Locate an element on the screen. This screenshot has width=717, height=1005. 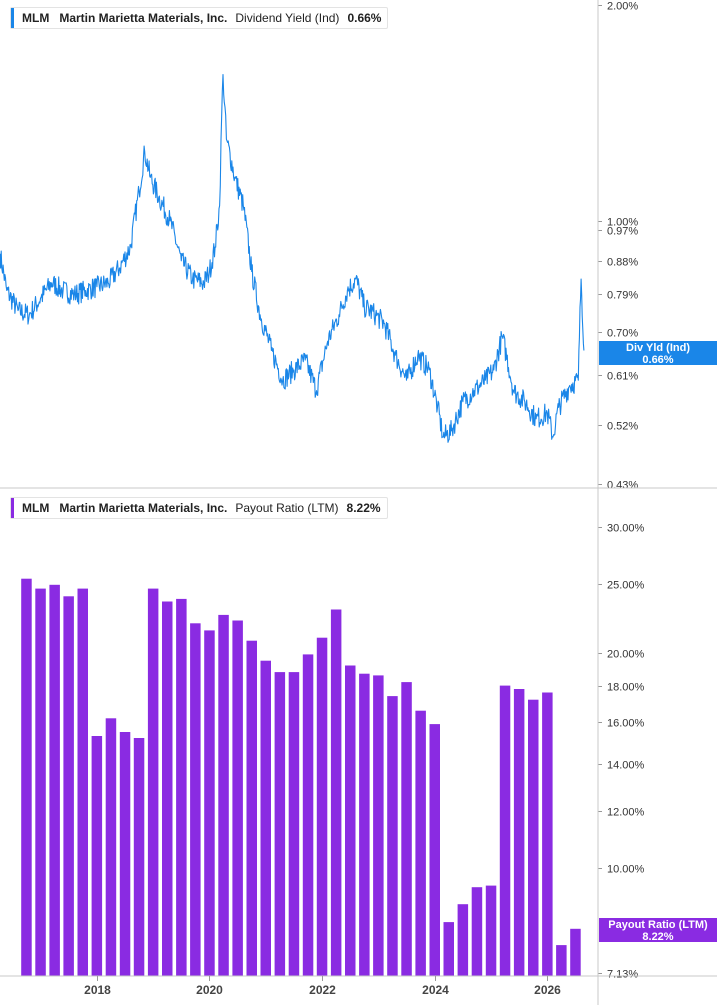
y-tick-label: 12.00% is located at coordinates (626, 813).